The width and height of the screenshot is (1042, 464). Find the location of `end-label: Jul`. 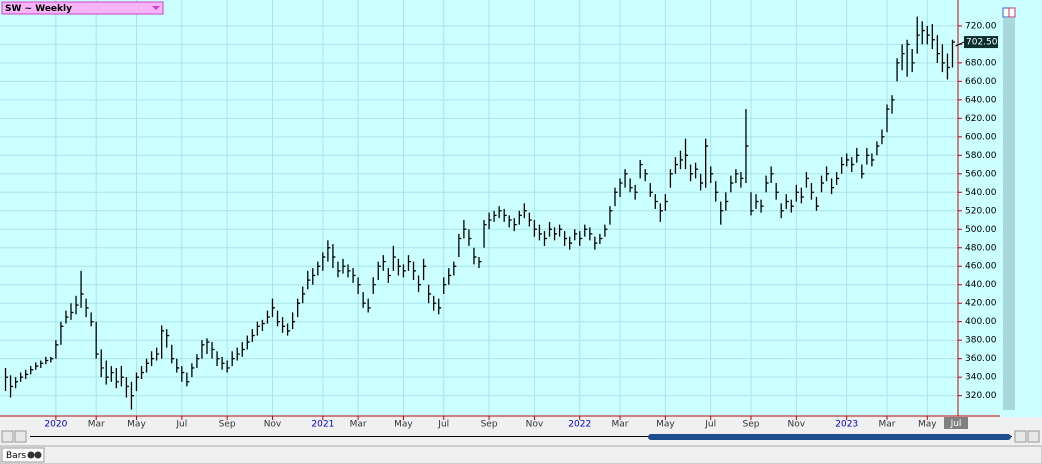

end-label: Jul is located at coordinates (956, 424).